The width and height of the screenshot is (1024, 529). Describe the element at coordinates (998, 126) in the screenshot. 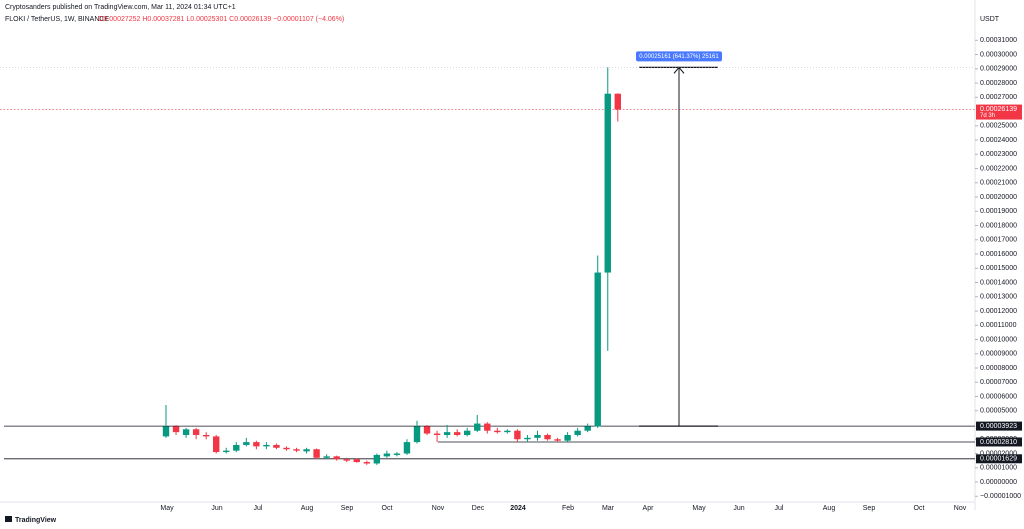

I see `y-tick-label: 0.00025000` at that location.